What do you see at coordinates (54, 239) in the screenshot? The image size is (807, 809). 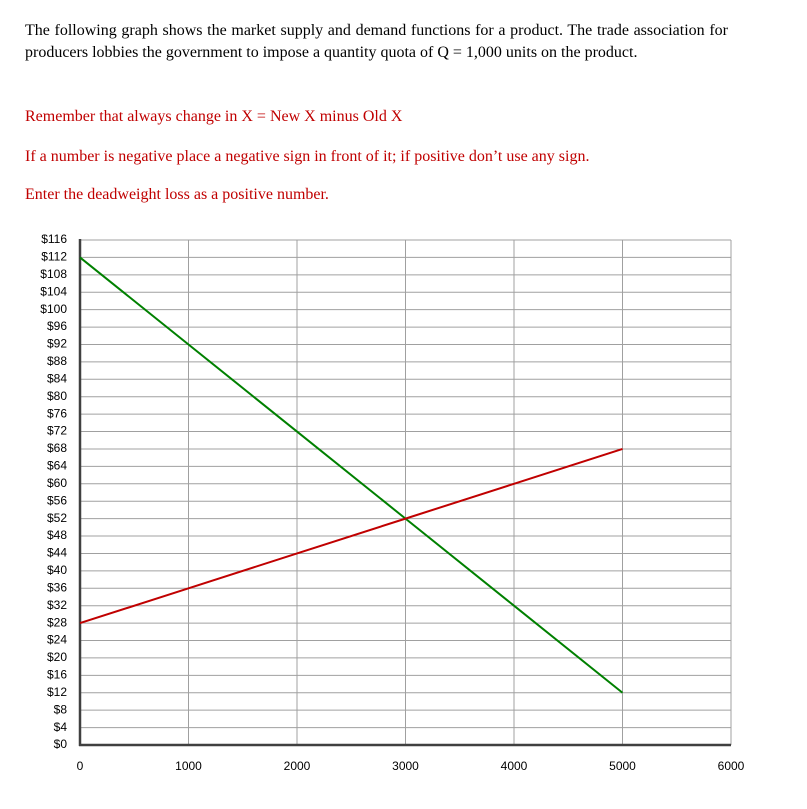 I see `y-tick-label: $116` at bounding box center [54, 239].